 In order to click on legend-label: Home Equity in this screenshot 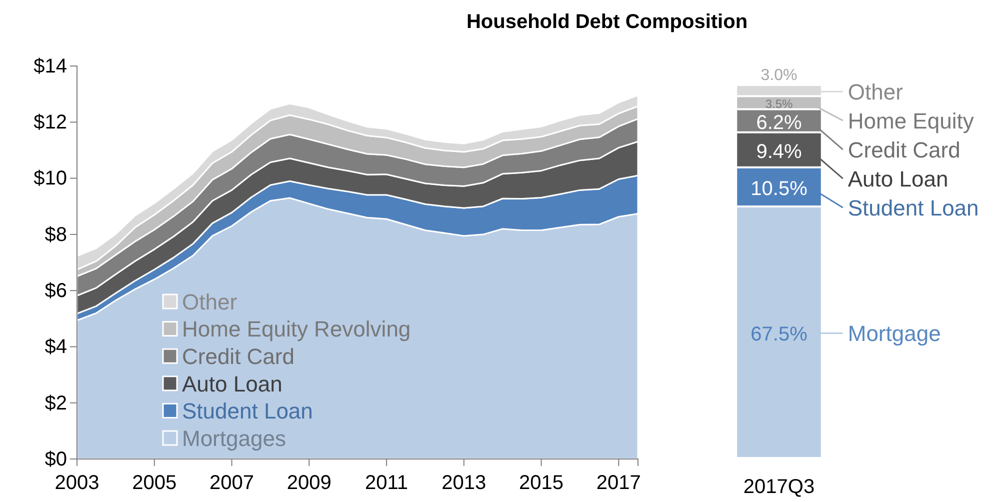, I will do `click(911, 121)`.